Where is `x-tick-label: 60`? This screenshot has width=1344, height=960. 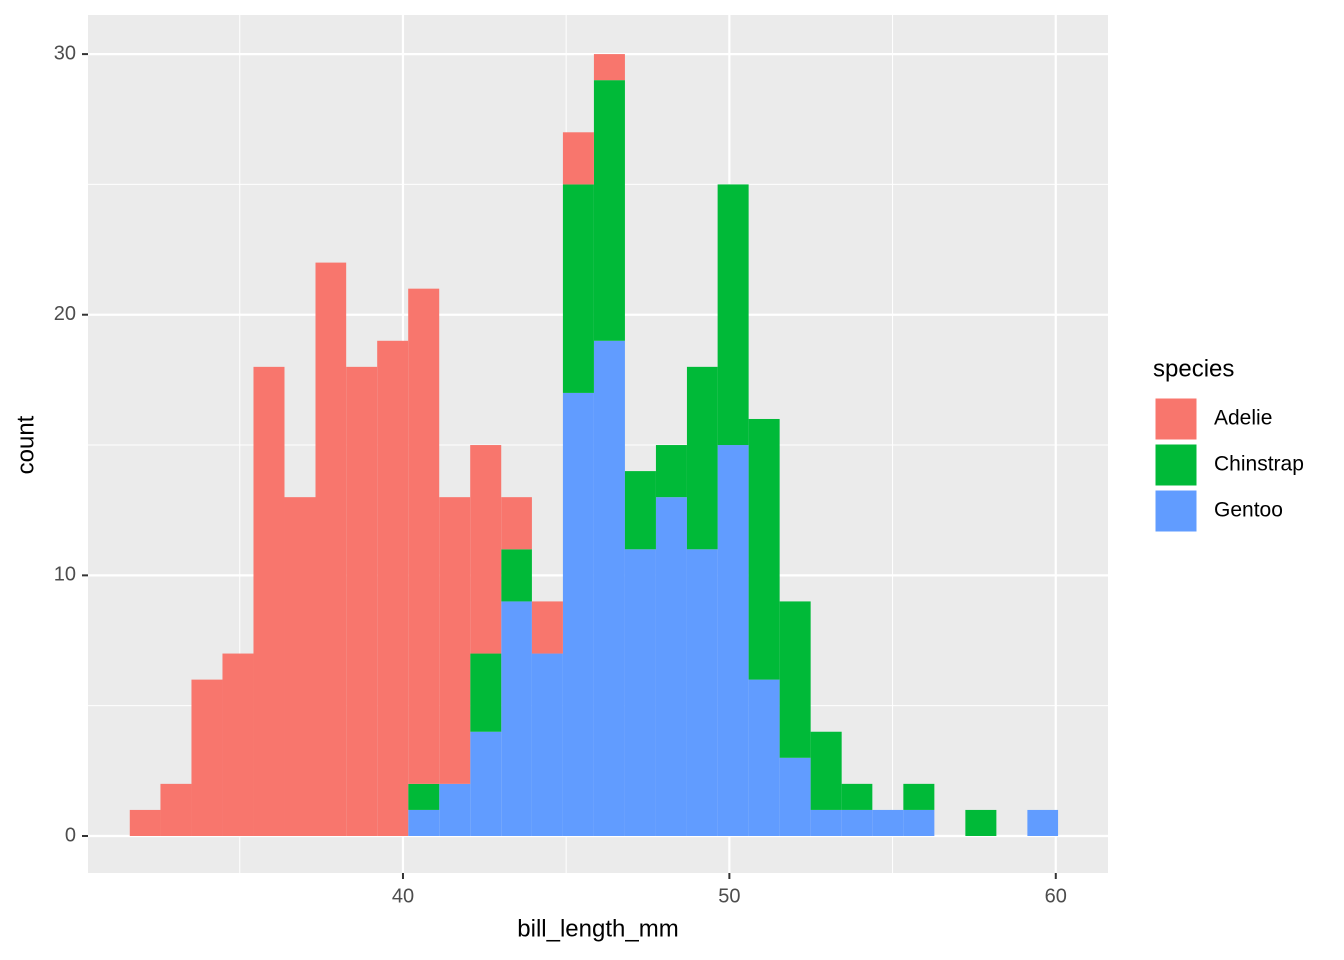
x-tick-label: 60 is located at coordinates (1056, 896).